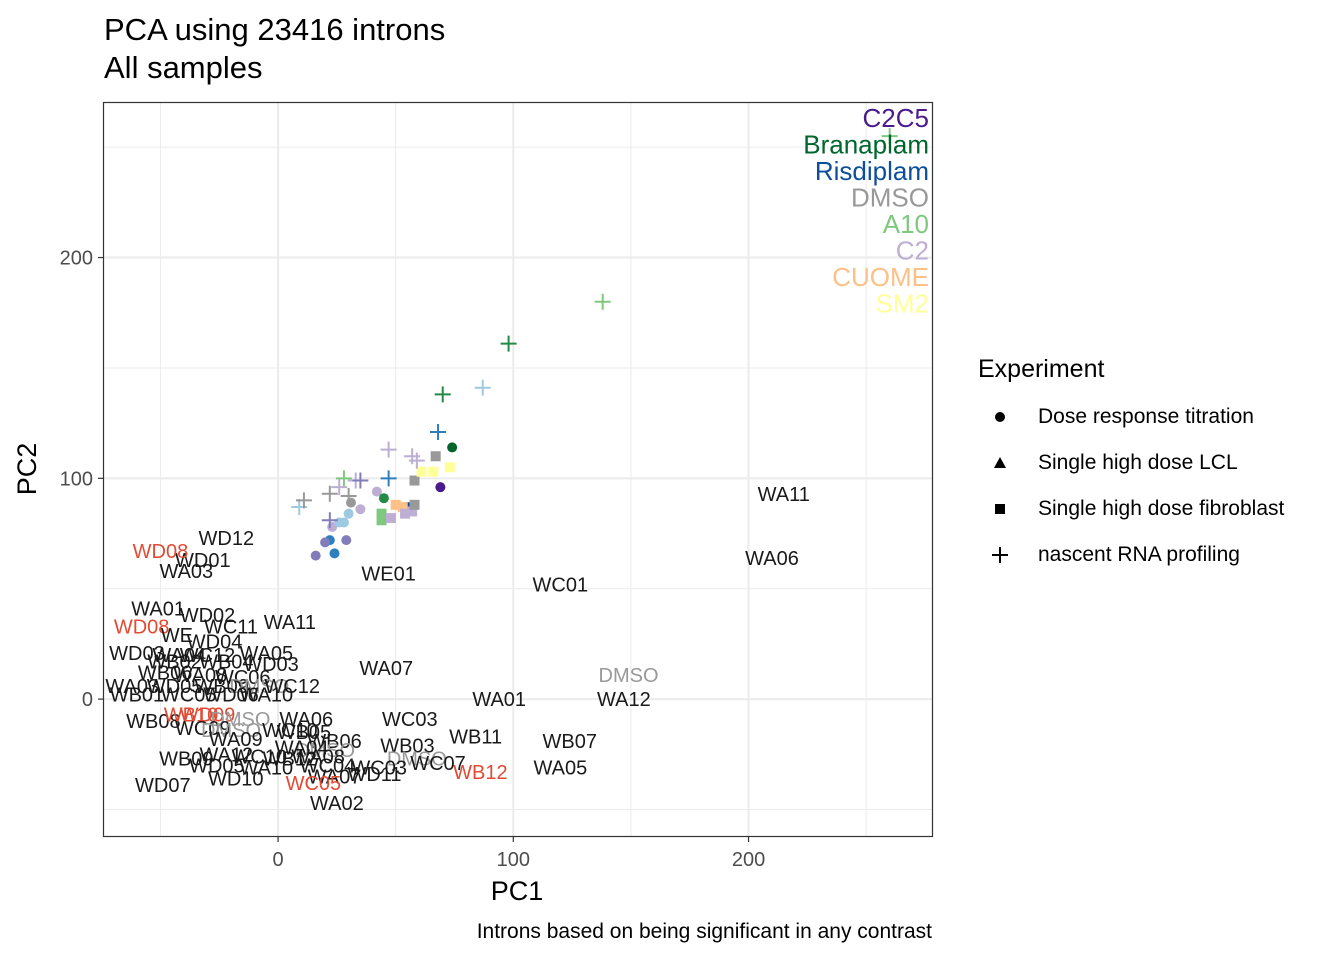 The height and width of the screenshot is (960, 1344). I want to click on sample-label: WB06, so click(334, 742).